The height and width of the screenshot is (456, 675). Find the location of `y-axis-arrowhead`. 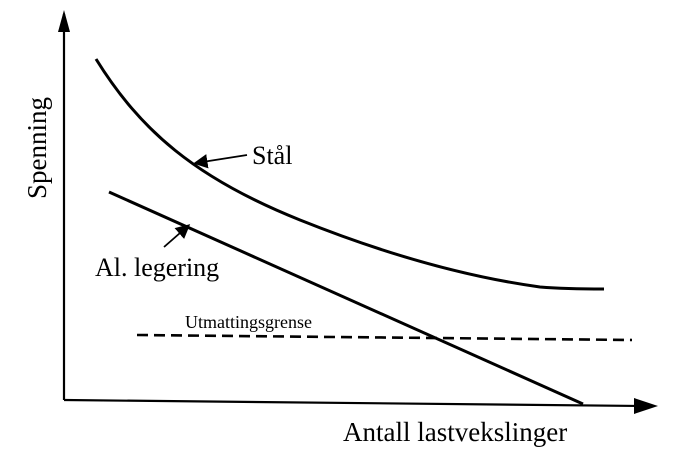

y-axis-arrowhead is located at coordinates (64, 21).